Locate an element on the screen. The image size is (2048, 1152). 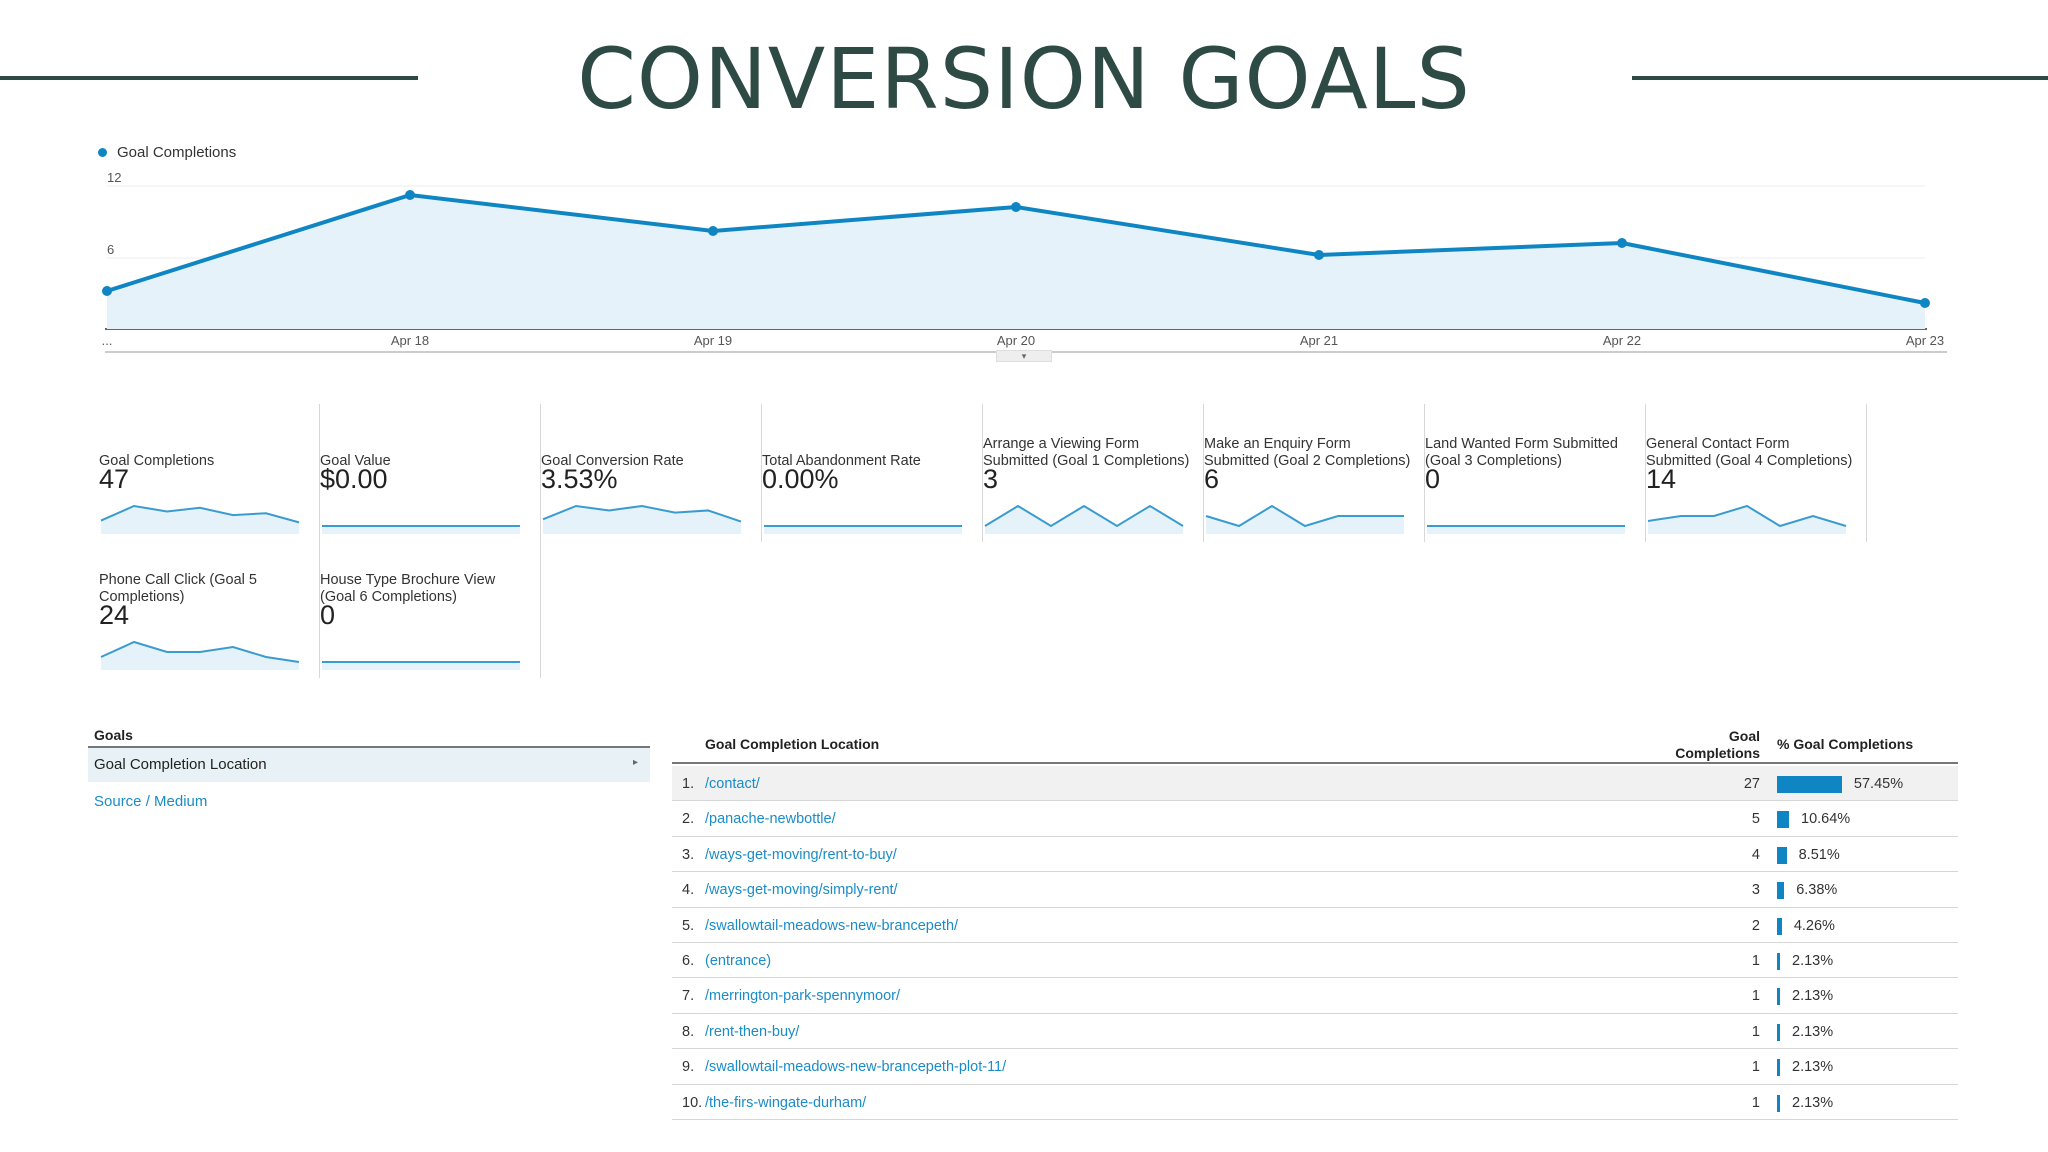
scorecard-value: 3.53% is located at coordinates (579, 479).